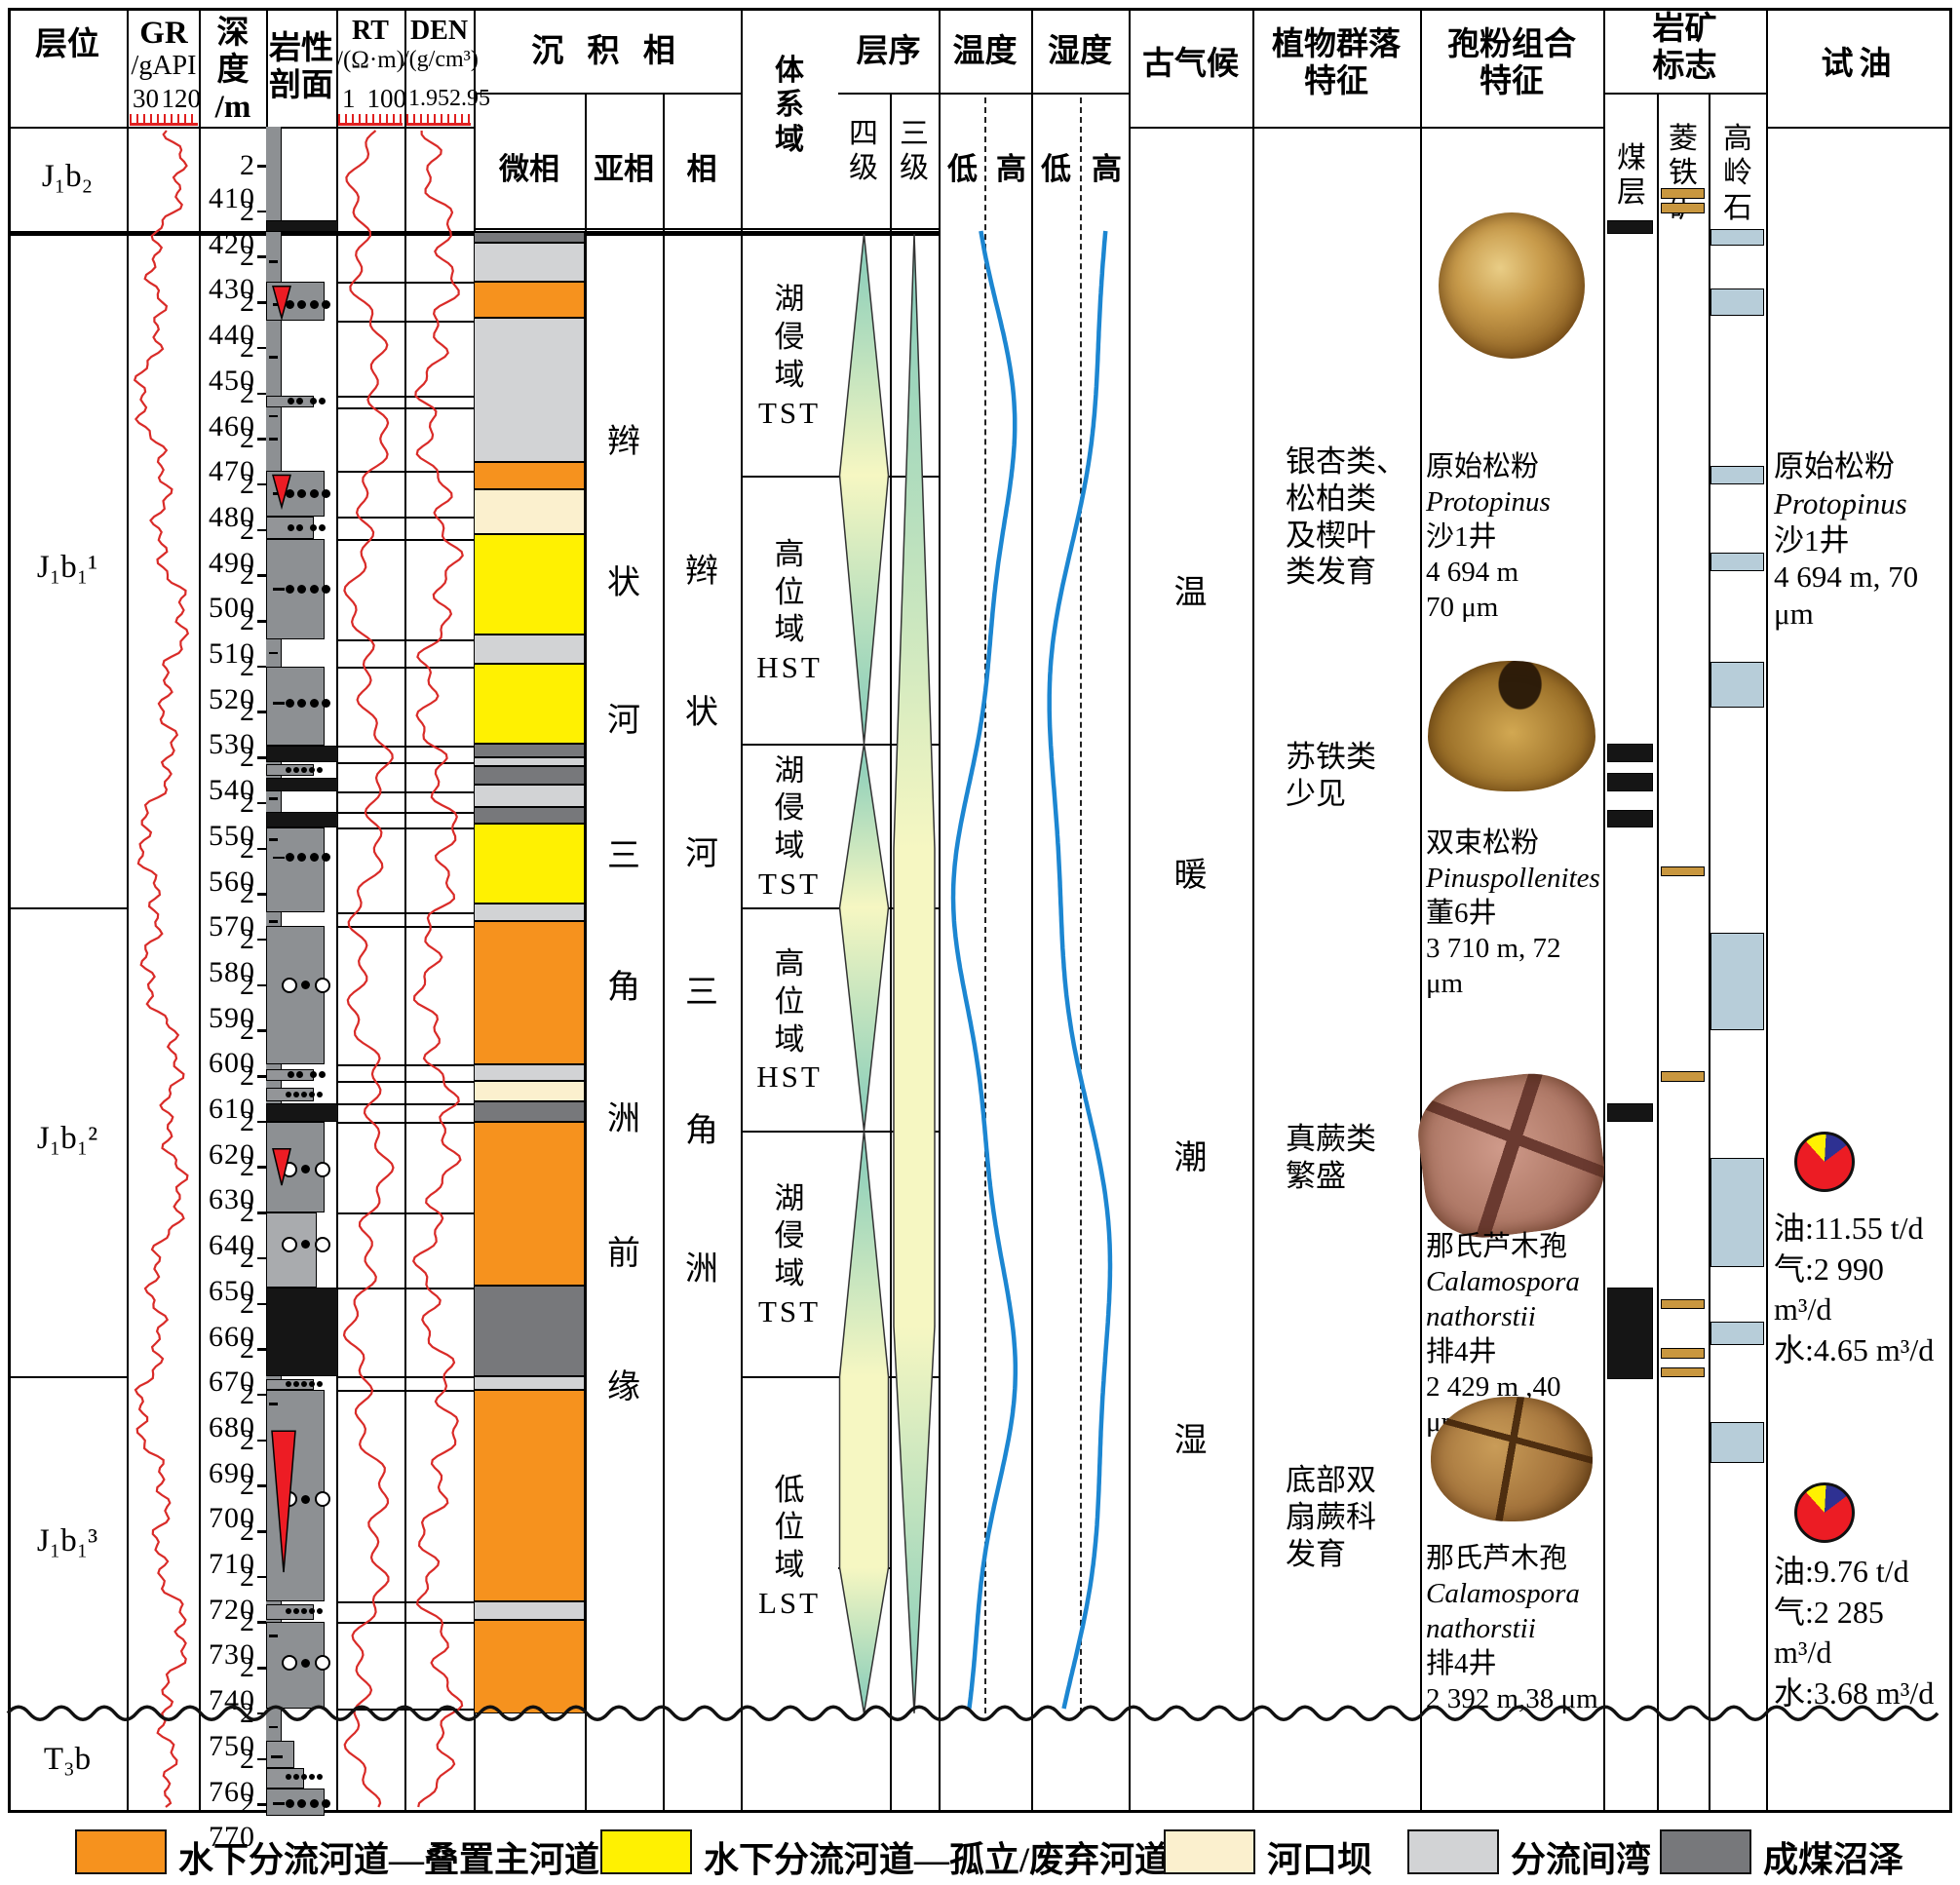 This screenshot has width=1960, height=1885. What do you see at coordinates (232, 500) in the screenshot?
I see `depth-tick-label: 2 480` at bounding box center [232, 500].